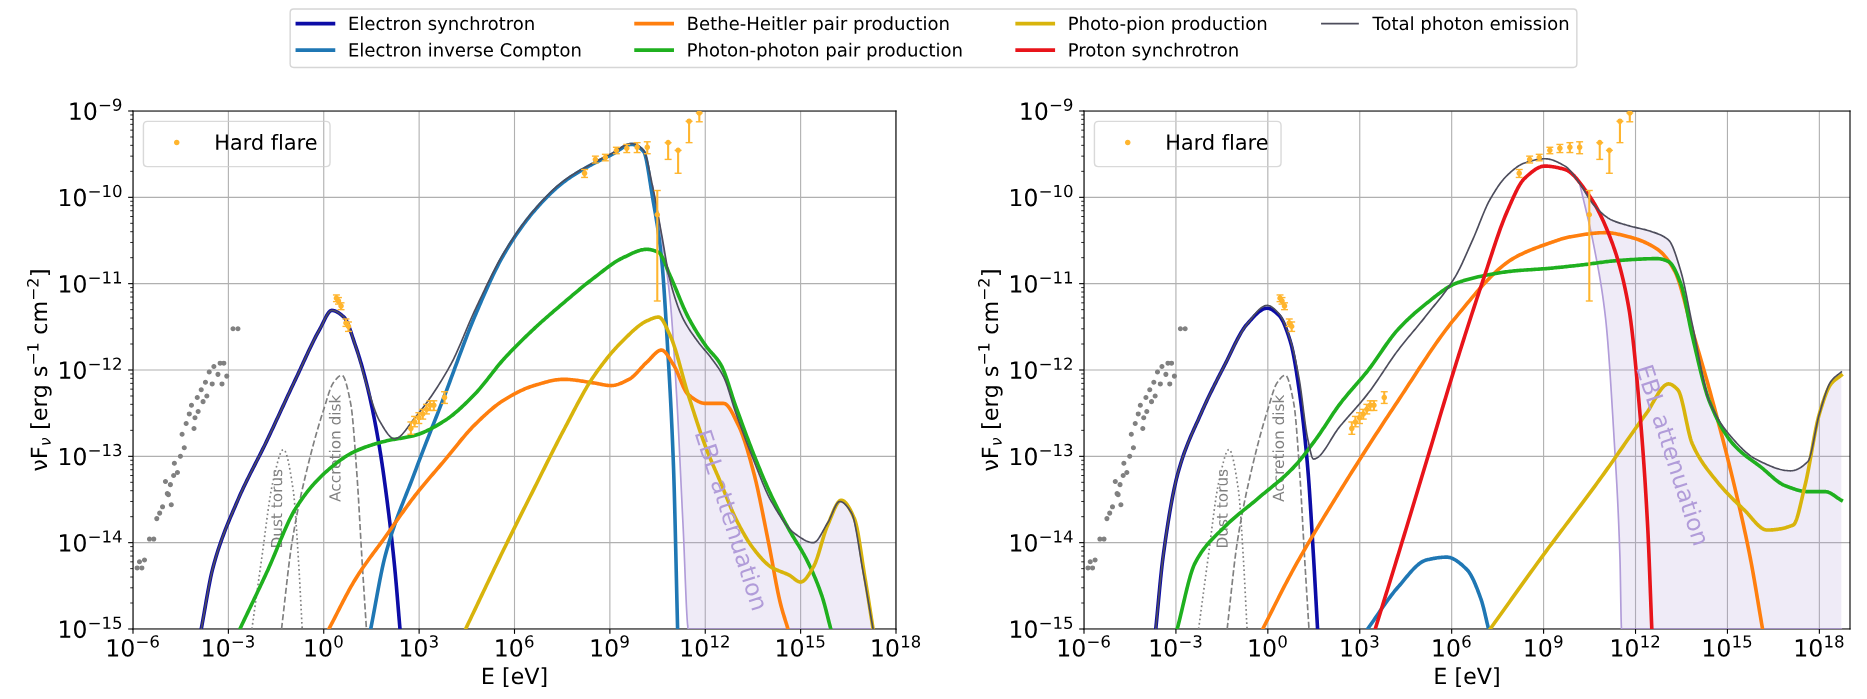  What do you see at coordinates (441, 25) in the screenshot?
I see `legend-label: Electron synchrotron` at bounding box center [441, 25].